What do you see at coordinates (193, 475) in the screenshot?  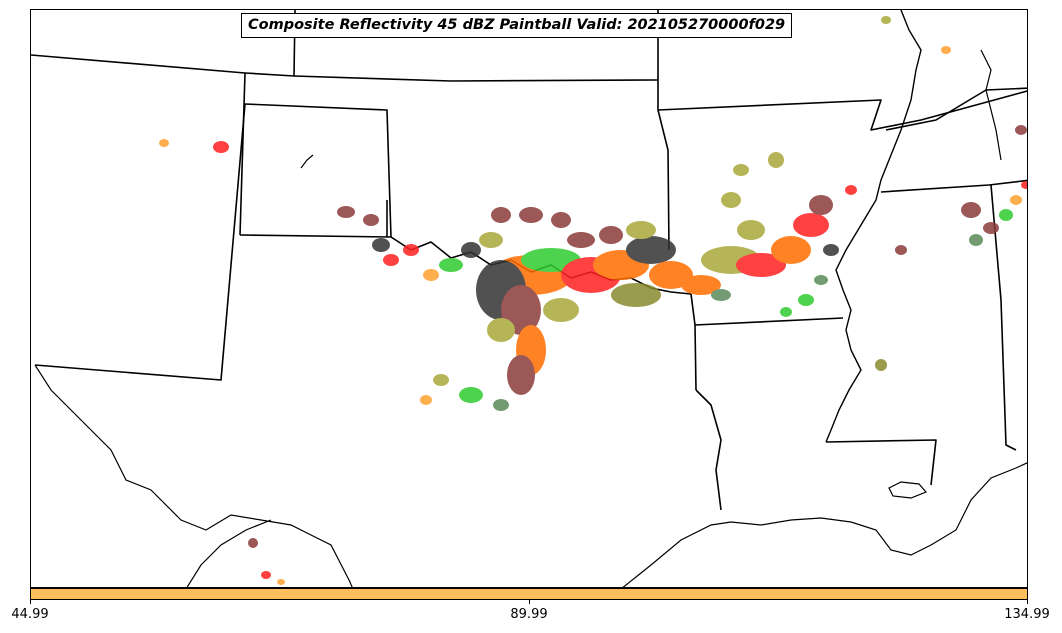 I see `gulf-coast` at bounding box center [193, 475].